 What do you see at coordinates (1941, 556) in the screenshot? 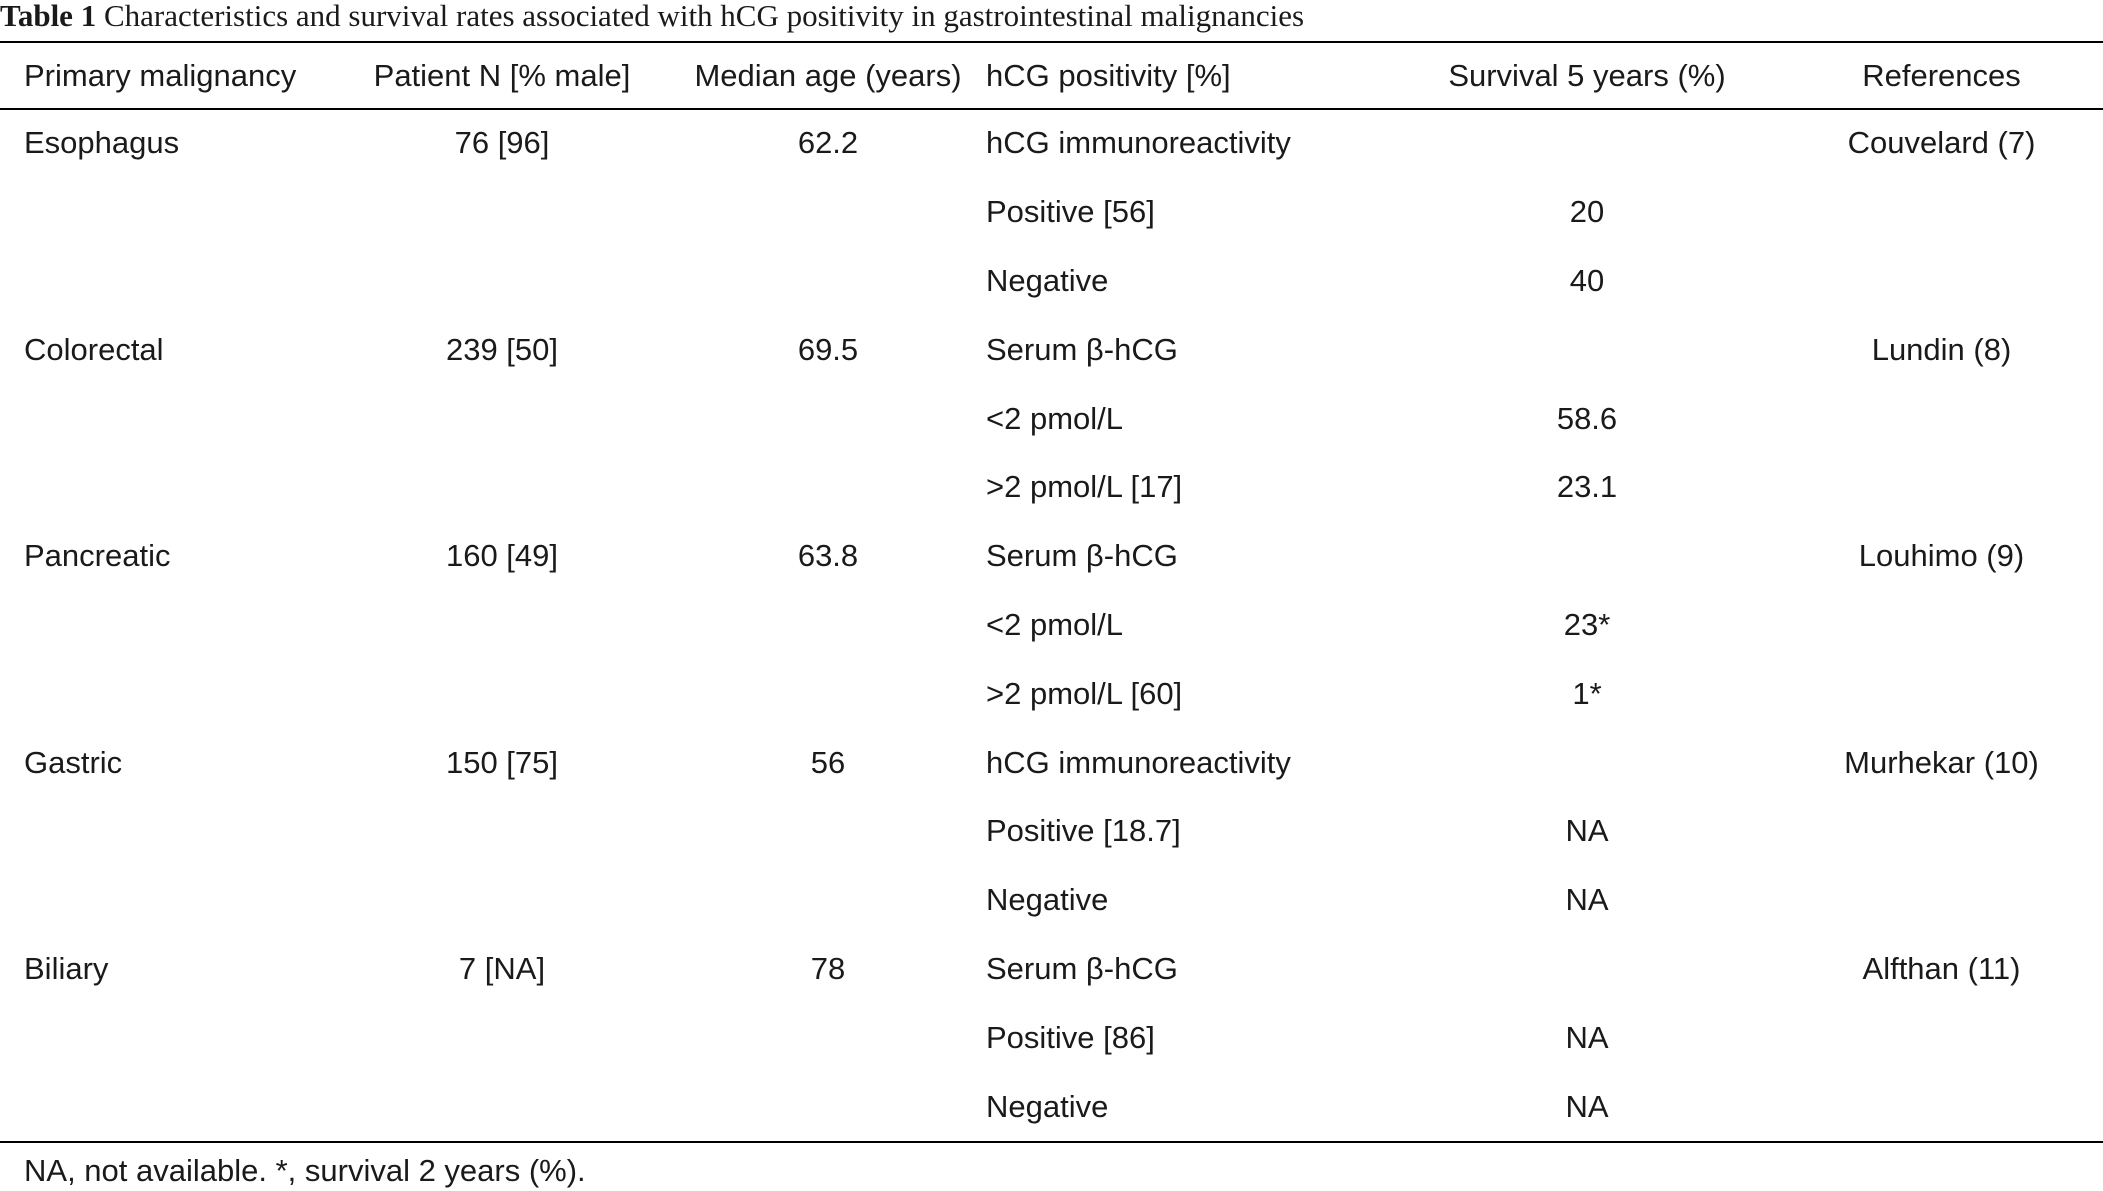
I see `cell-reference: Louhimo (9)` at bounding box center [1941, 556].